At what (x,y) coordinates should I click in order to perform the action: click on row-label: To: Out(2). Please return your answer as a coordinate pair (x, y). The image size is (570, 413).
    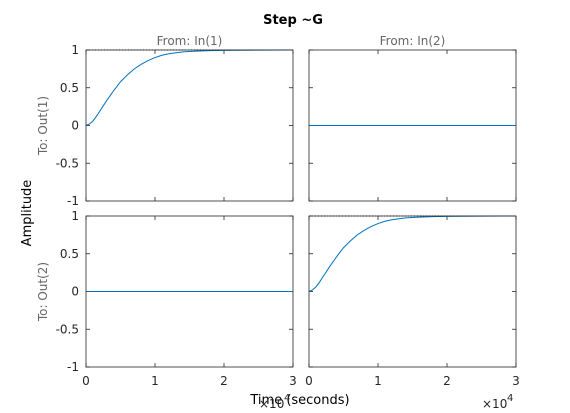
    Looking at the image, I should click on (43, 292).